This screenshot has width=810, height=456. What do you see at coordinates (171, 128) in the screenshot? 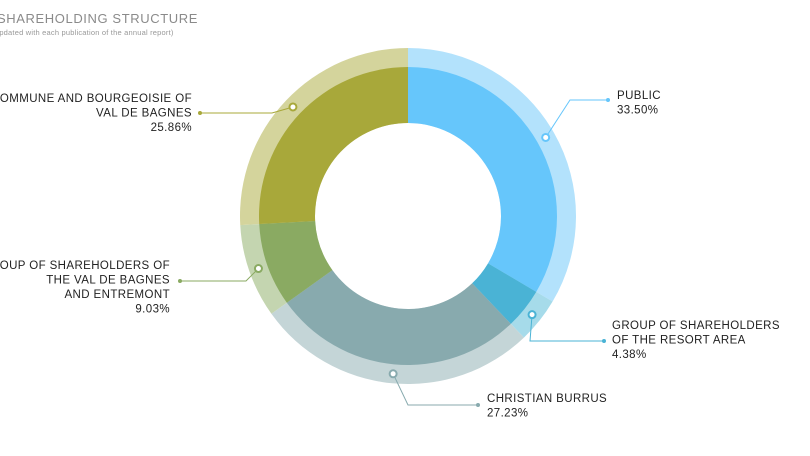
I see `value-label: 25.86%` at bounding box center [171, 128].